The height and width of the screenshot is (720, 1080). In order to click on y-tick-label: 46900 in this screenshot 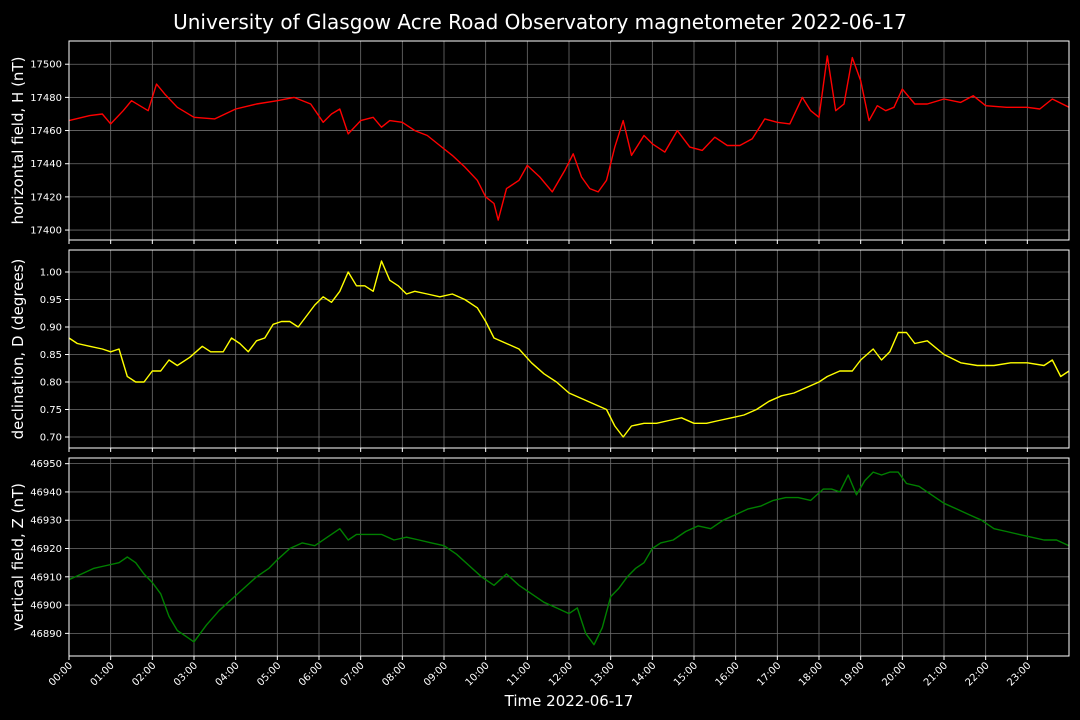, I will do `click(46, 606)`.